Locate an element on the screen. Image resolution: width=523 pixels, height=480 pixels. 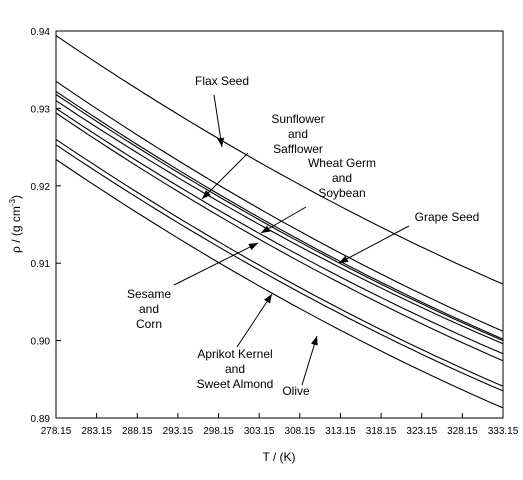
y-axis-label: ρ / (g cm-3) is located at coordinates (15, 224).